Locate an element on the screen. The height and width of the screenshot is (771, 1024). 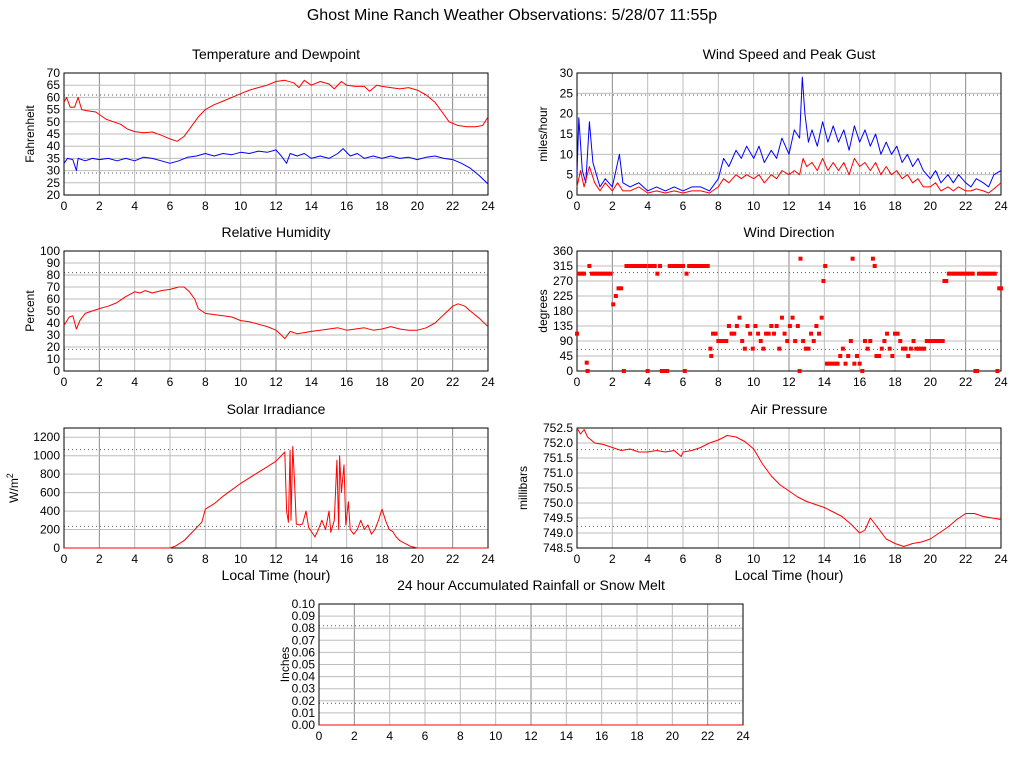
y-tick-label: 45 is located at coordinates (54, 134).